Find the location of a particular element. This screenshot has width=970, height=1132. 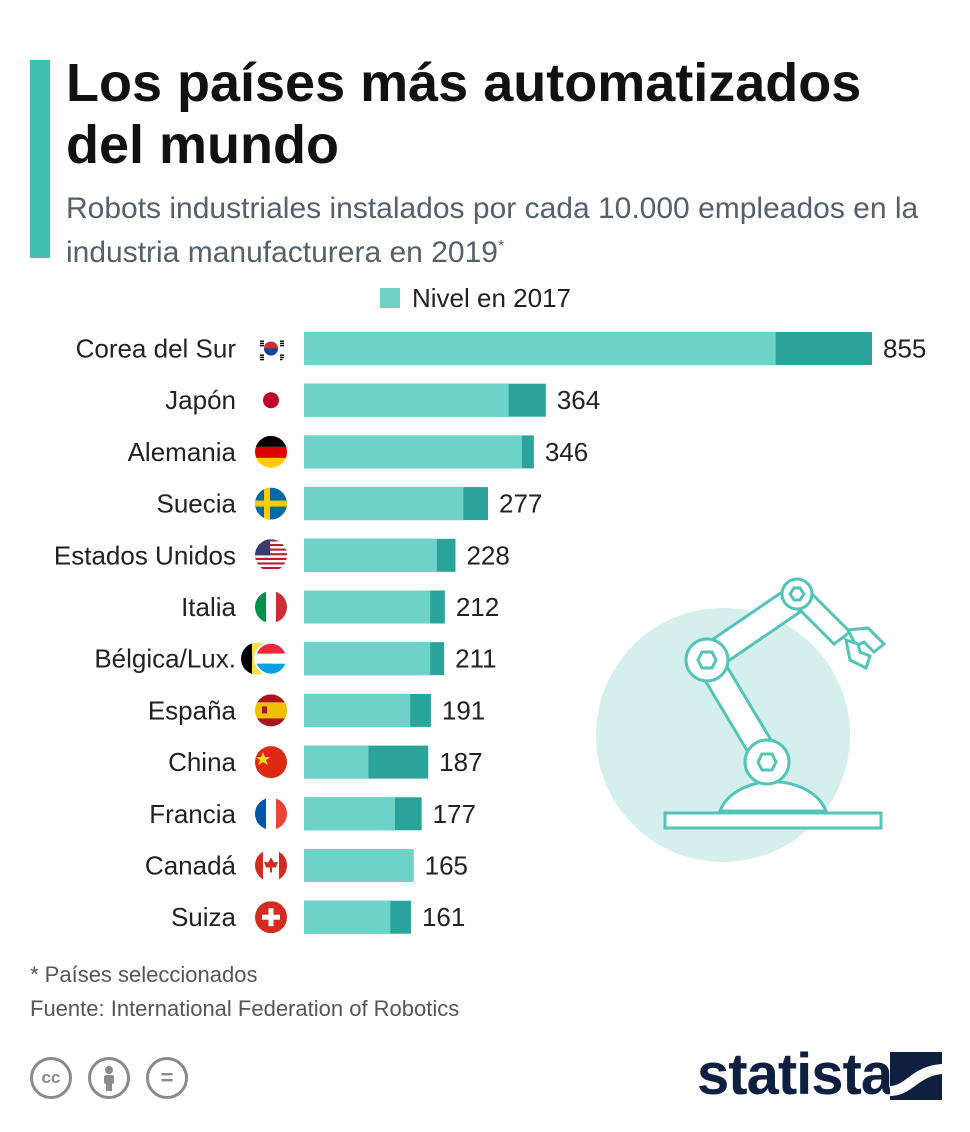

bar-row: Bélgica/Lux. 211 is located at coordinates (295, 658).